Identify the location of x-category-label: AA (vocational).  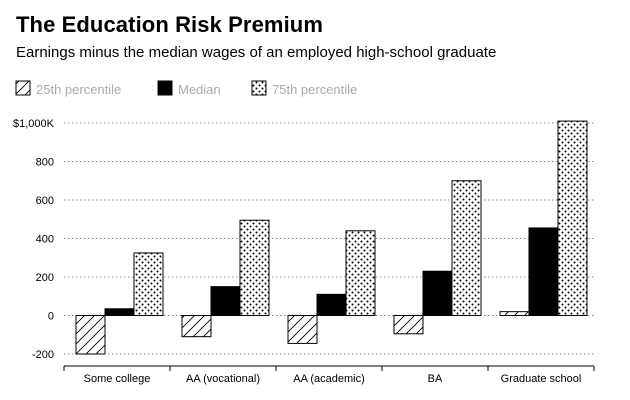
(223, 379).